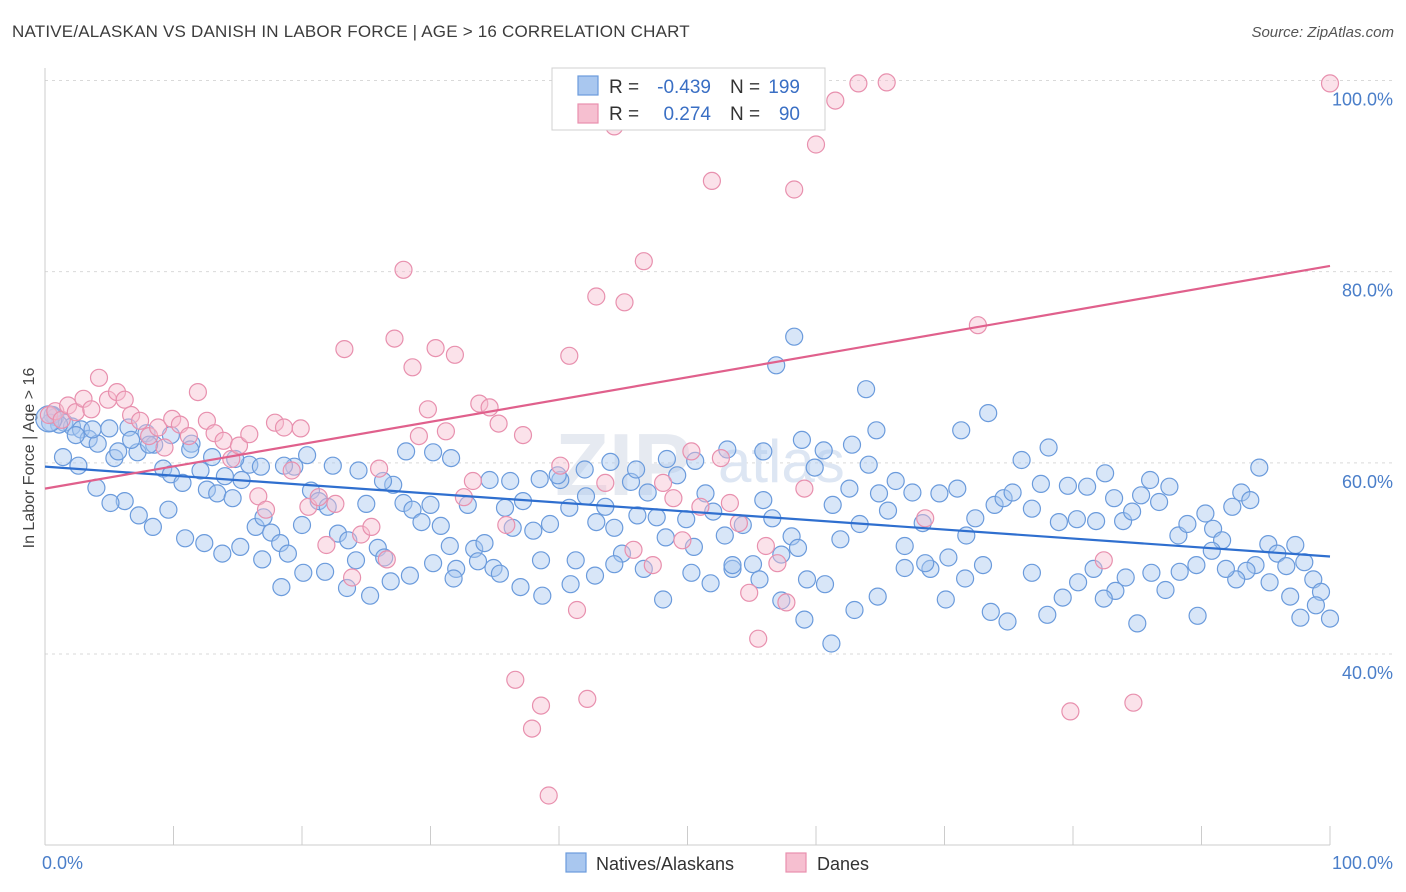  What do you see at coordinates (796, 862) in the screenshot?
I see `bottom-legend-swatch-danes` at bounding box center [796, 862].